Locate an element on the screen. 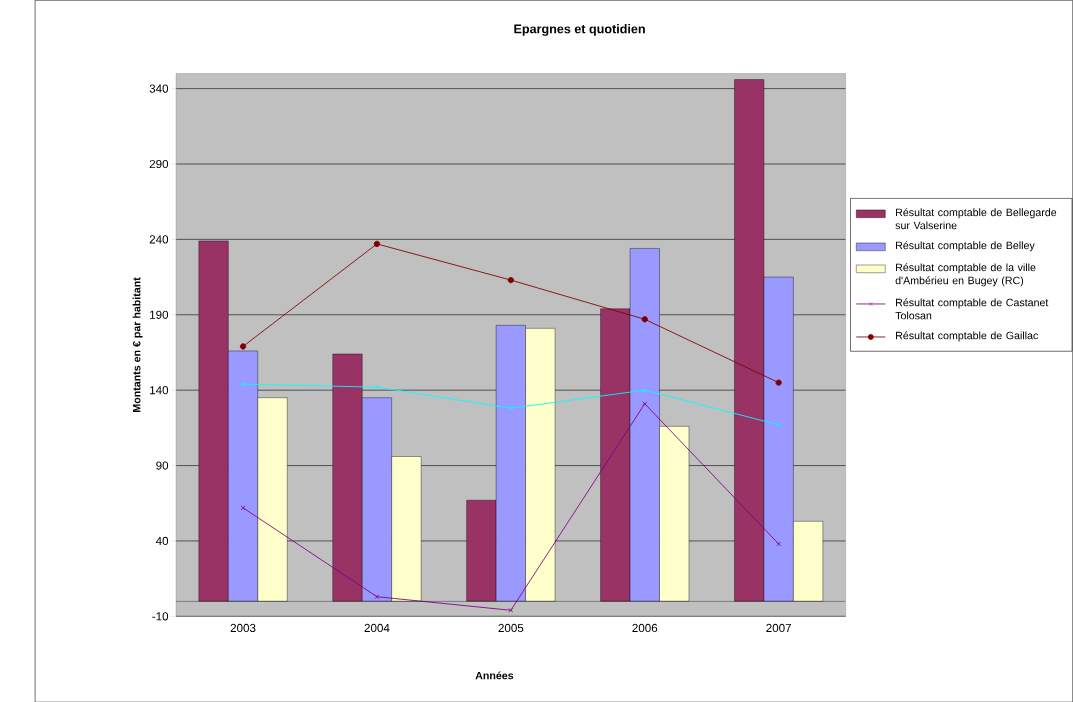 The image size is (1073, 702). y-tick-label: 140 is located at coordinates (159, 390).